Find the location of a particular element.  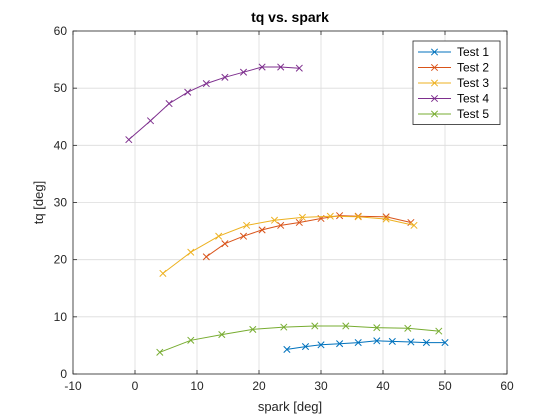

x-tick-label: 40 is located at coordinates (383, 386).